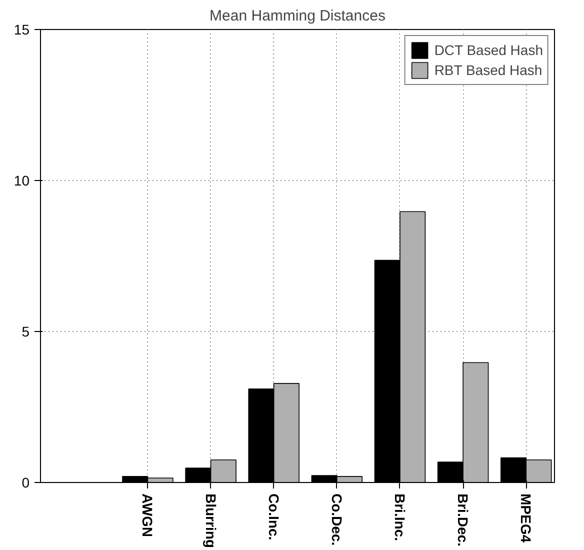 The image size is (584, 550). What do you see at coordinates (274, 517) in the screenshot?
I see `x-tick-label: Co.Inc.` at bounding box center [274, 517].